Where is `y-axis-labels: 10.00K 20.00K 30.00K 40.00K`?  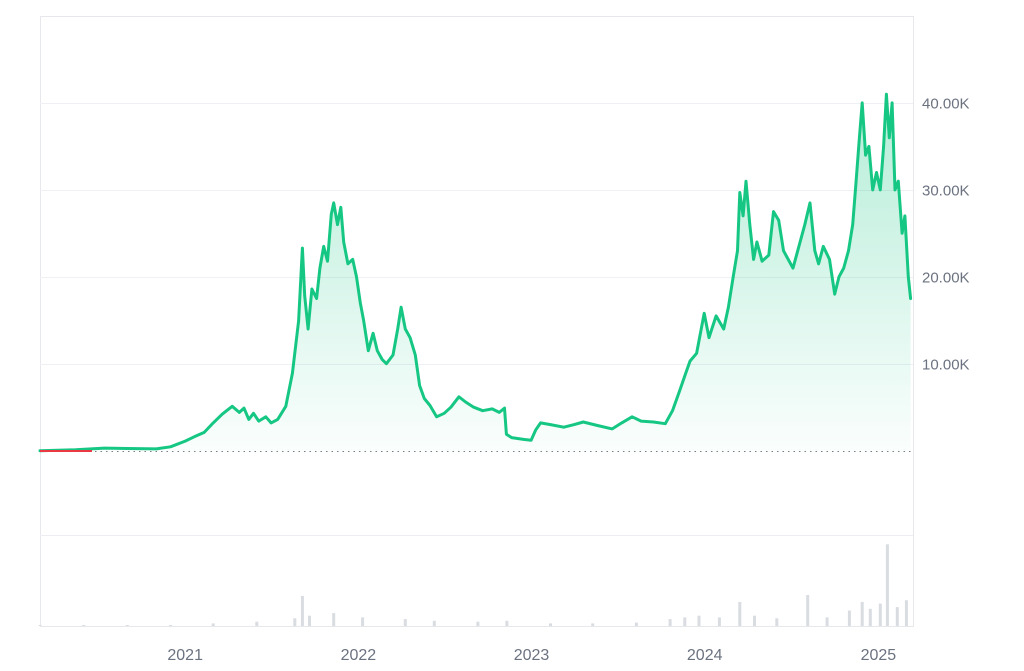
y-axis-labels: 10.00K 20.00K 30.00K 40.00K is located at coordinates (946, 235).